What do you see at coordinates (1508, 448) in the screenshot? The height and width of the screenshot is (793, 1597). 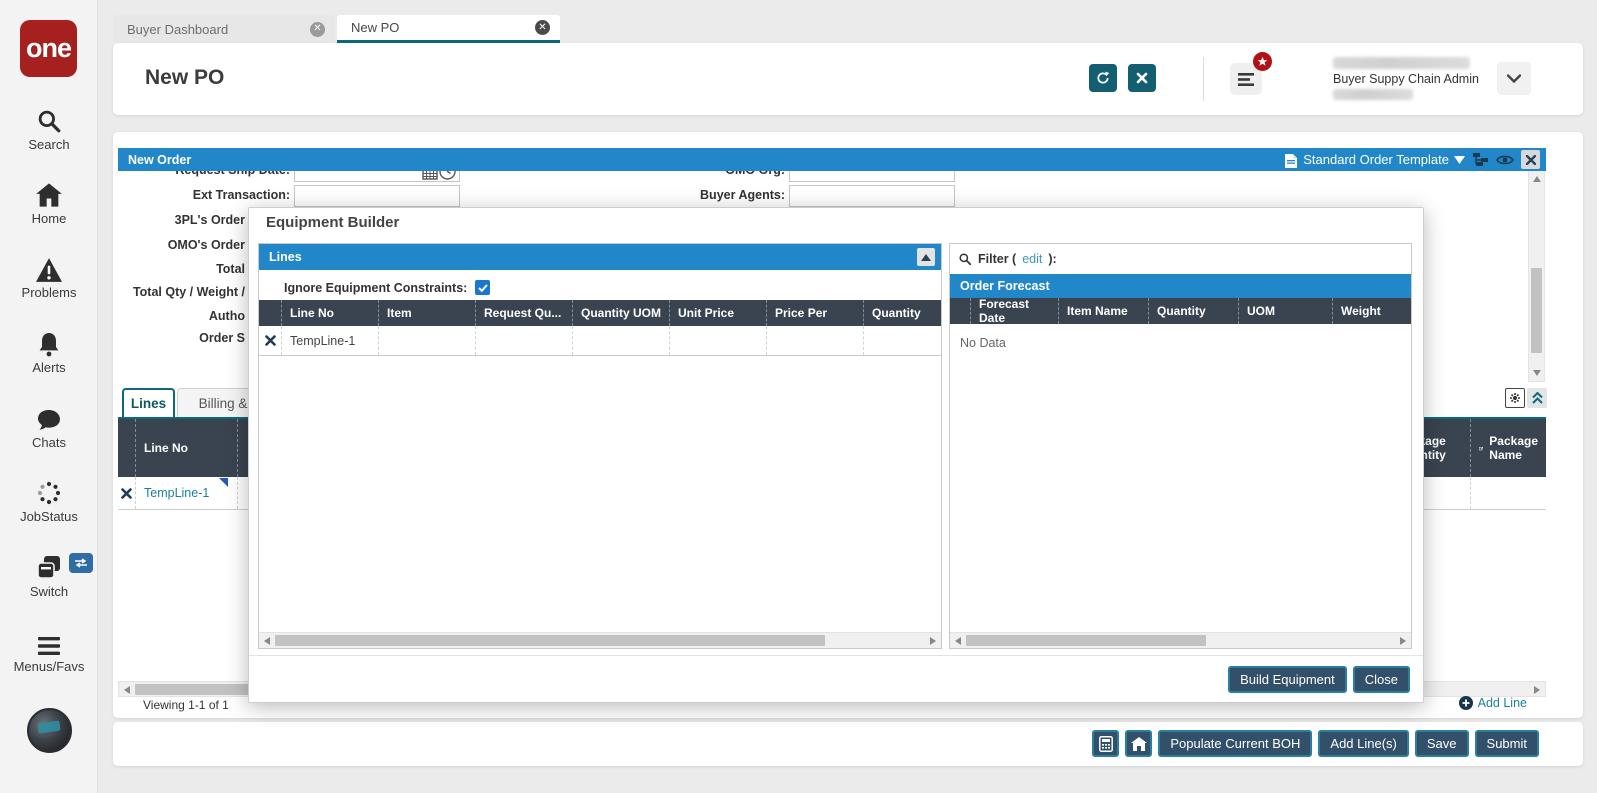 I see `column-package-name: Package Name` at bounding box center [1508, 448].